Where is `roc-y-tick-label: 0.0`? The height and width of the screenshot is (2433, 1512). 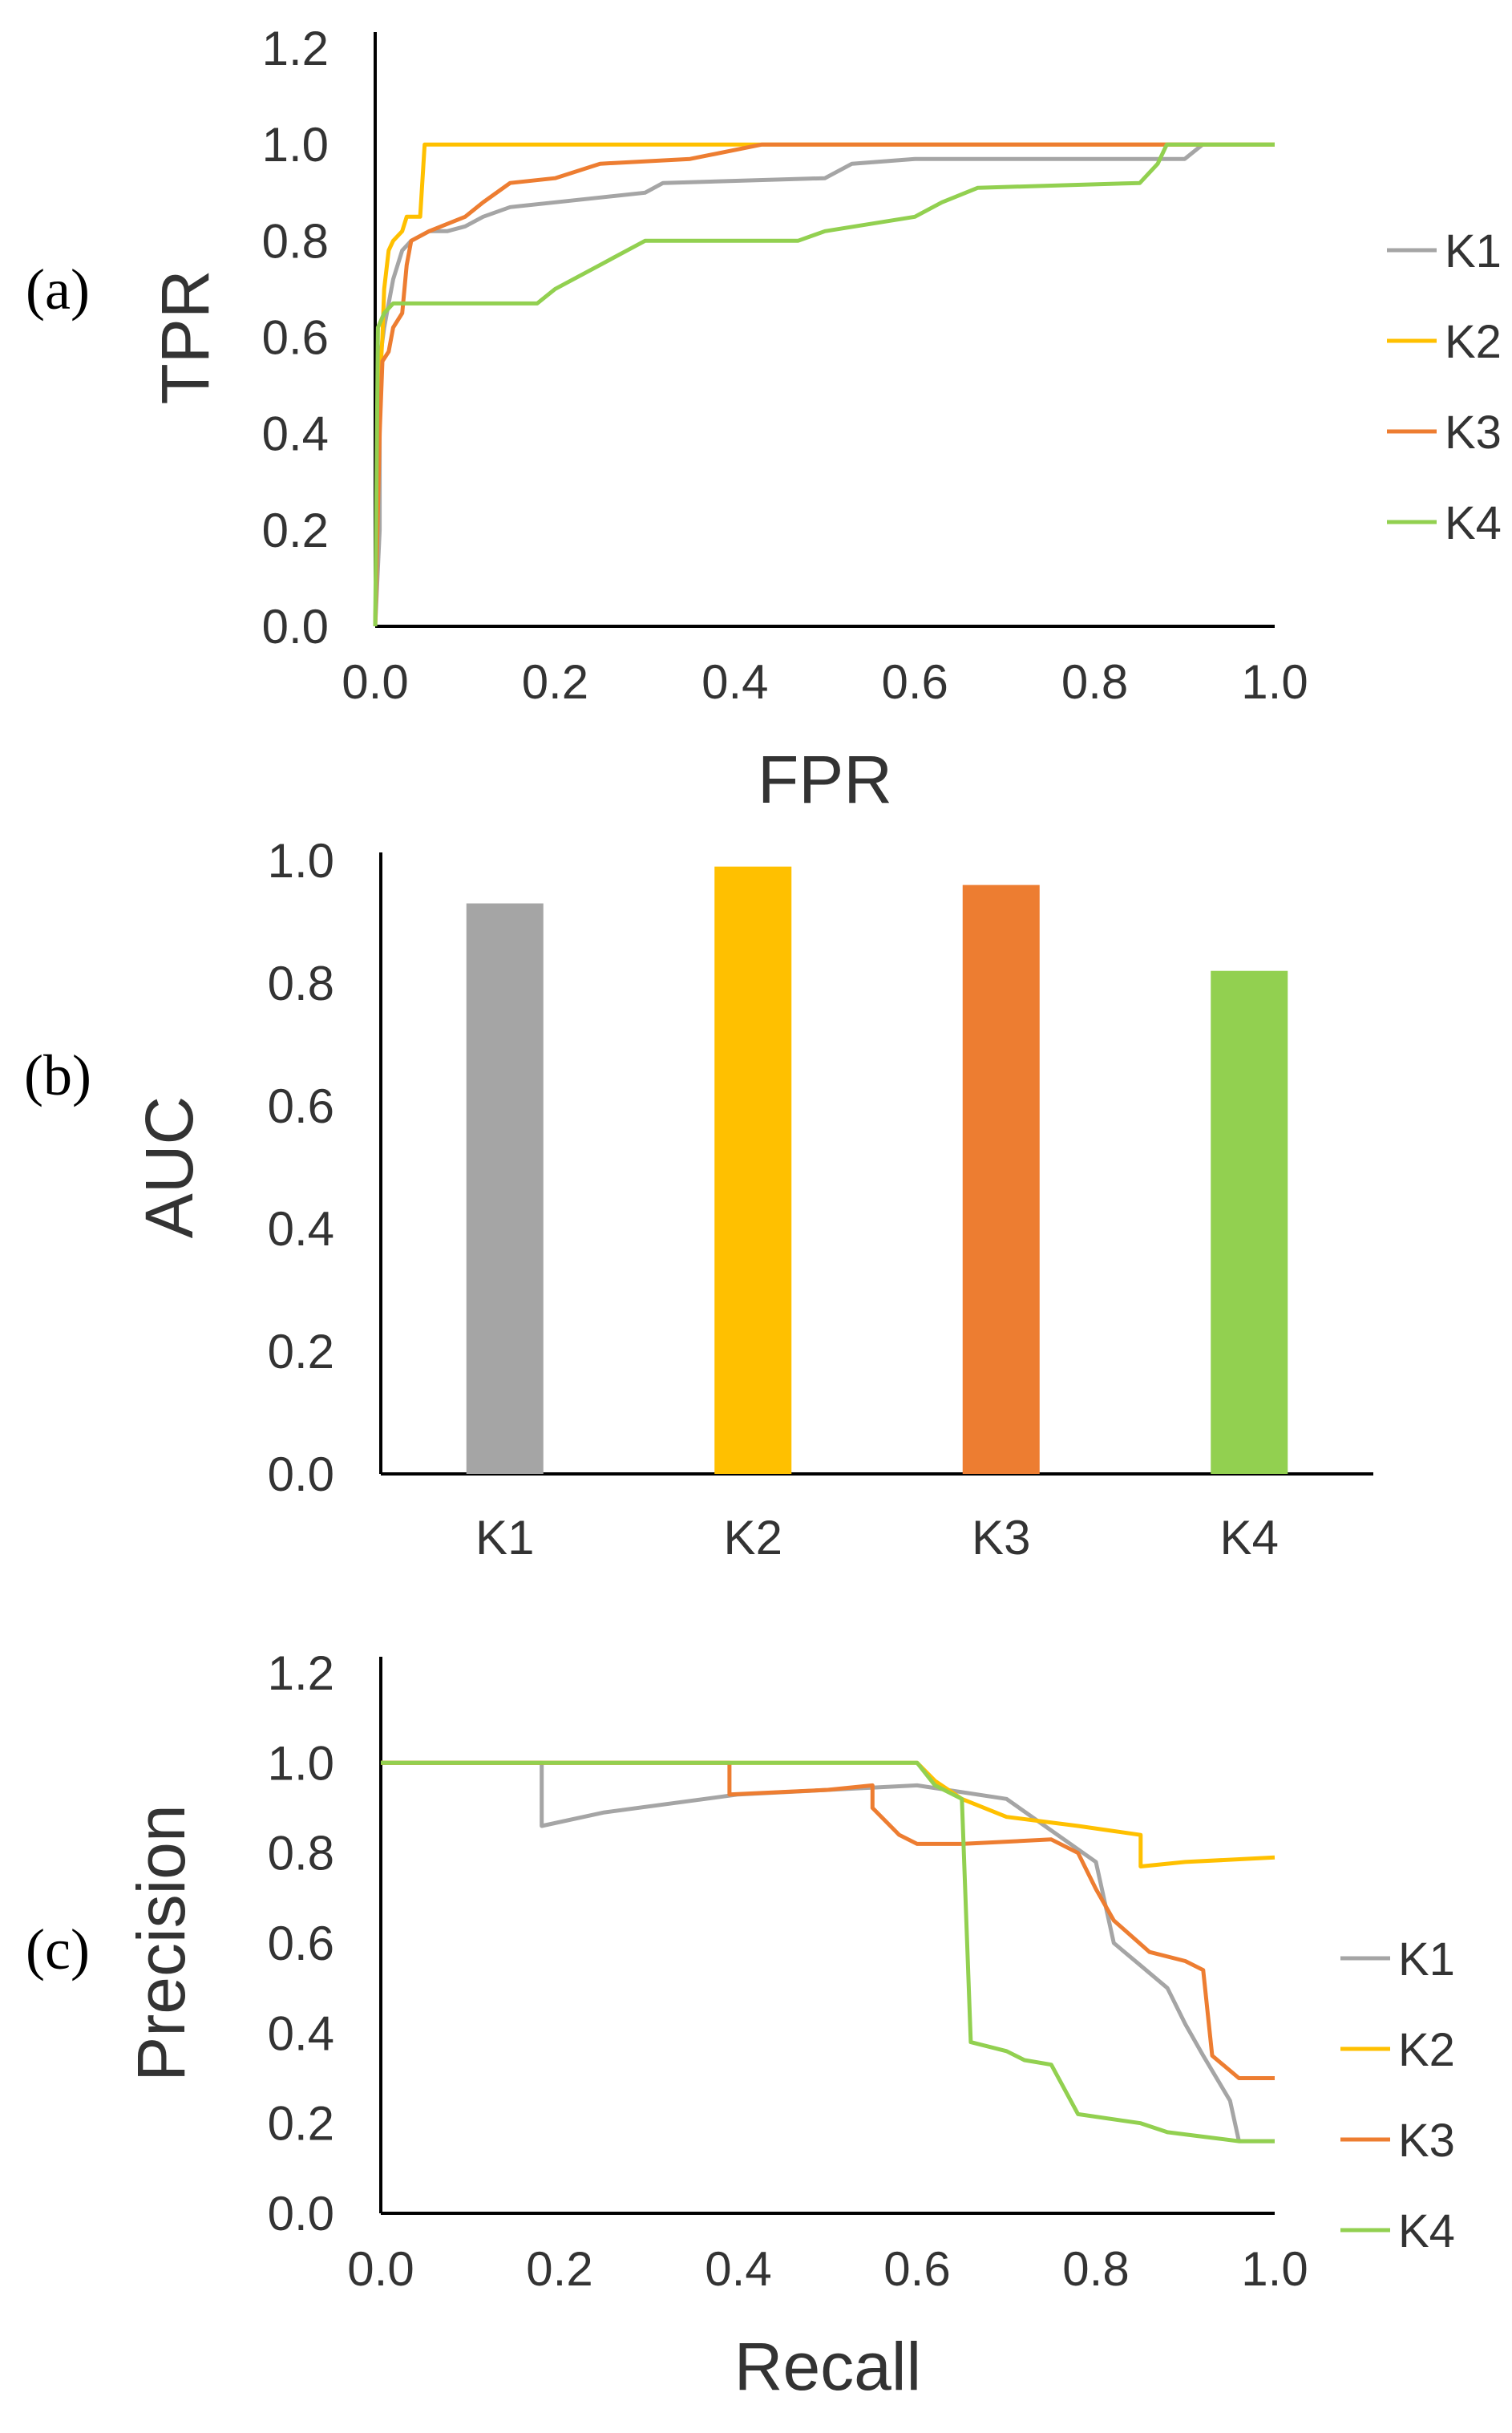
roc-y-tick-label: 0.0 is located at coordinates (295, 627).